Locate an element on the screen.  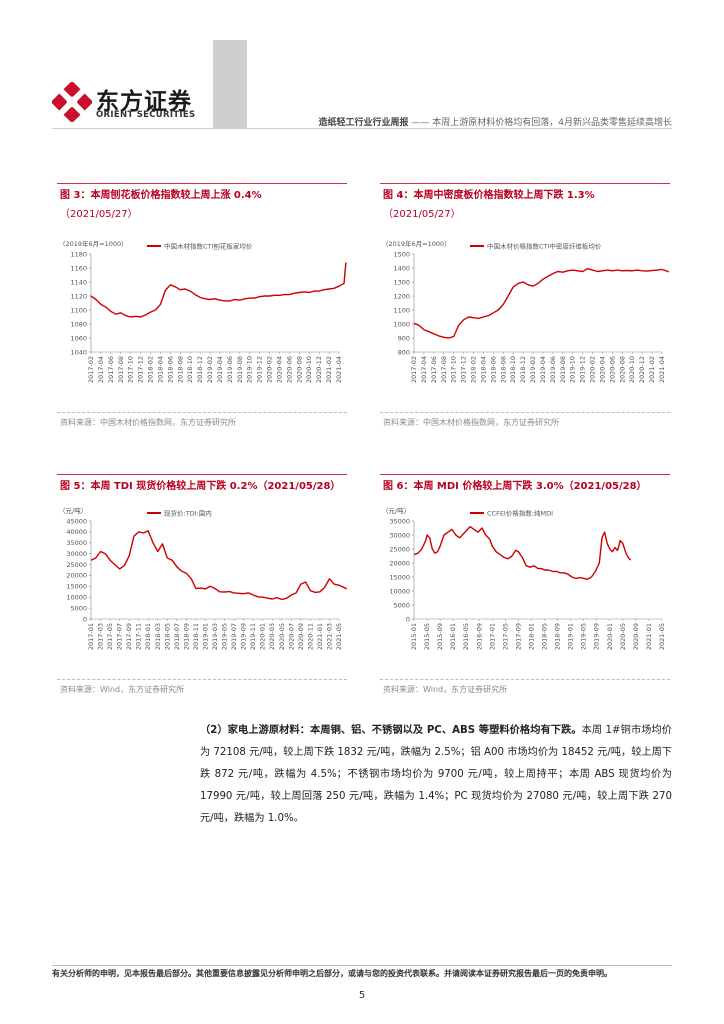
legend: 现货价:TDI:国内 is located at coordinates (179, 513).